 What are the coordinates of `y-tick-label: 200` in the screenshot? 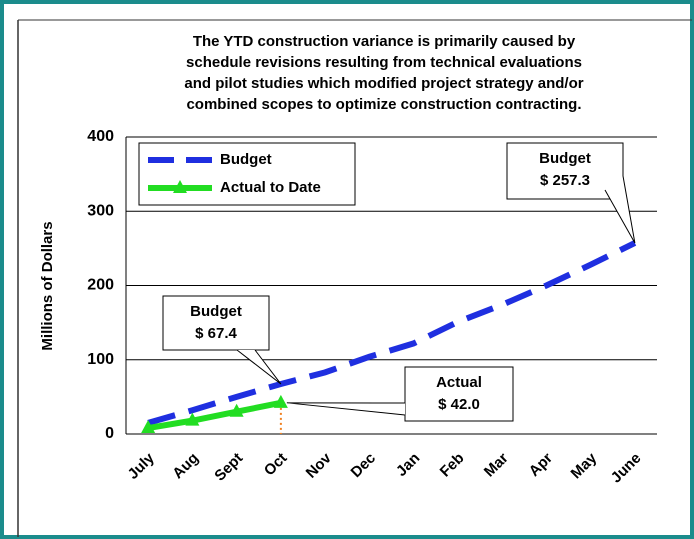 It's located at (100, 285).